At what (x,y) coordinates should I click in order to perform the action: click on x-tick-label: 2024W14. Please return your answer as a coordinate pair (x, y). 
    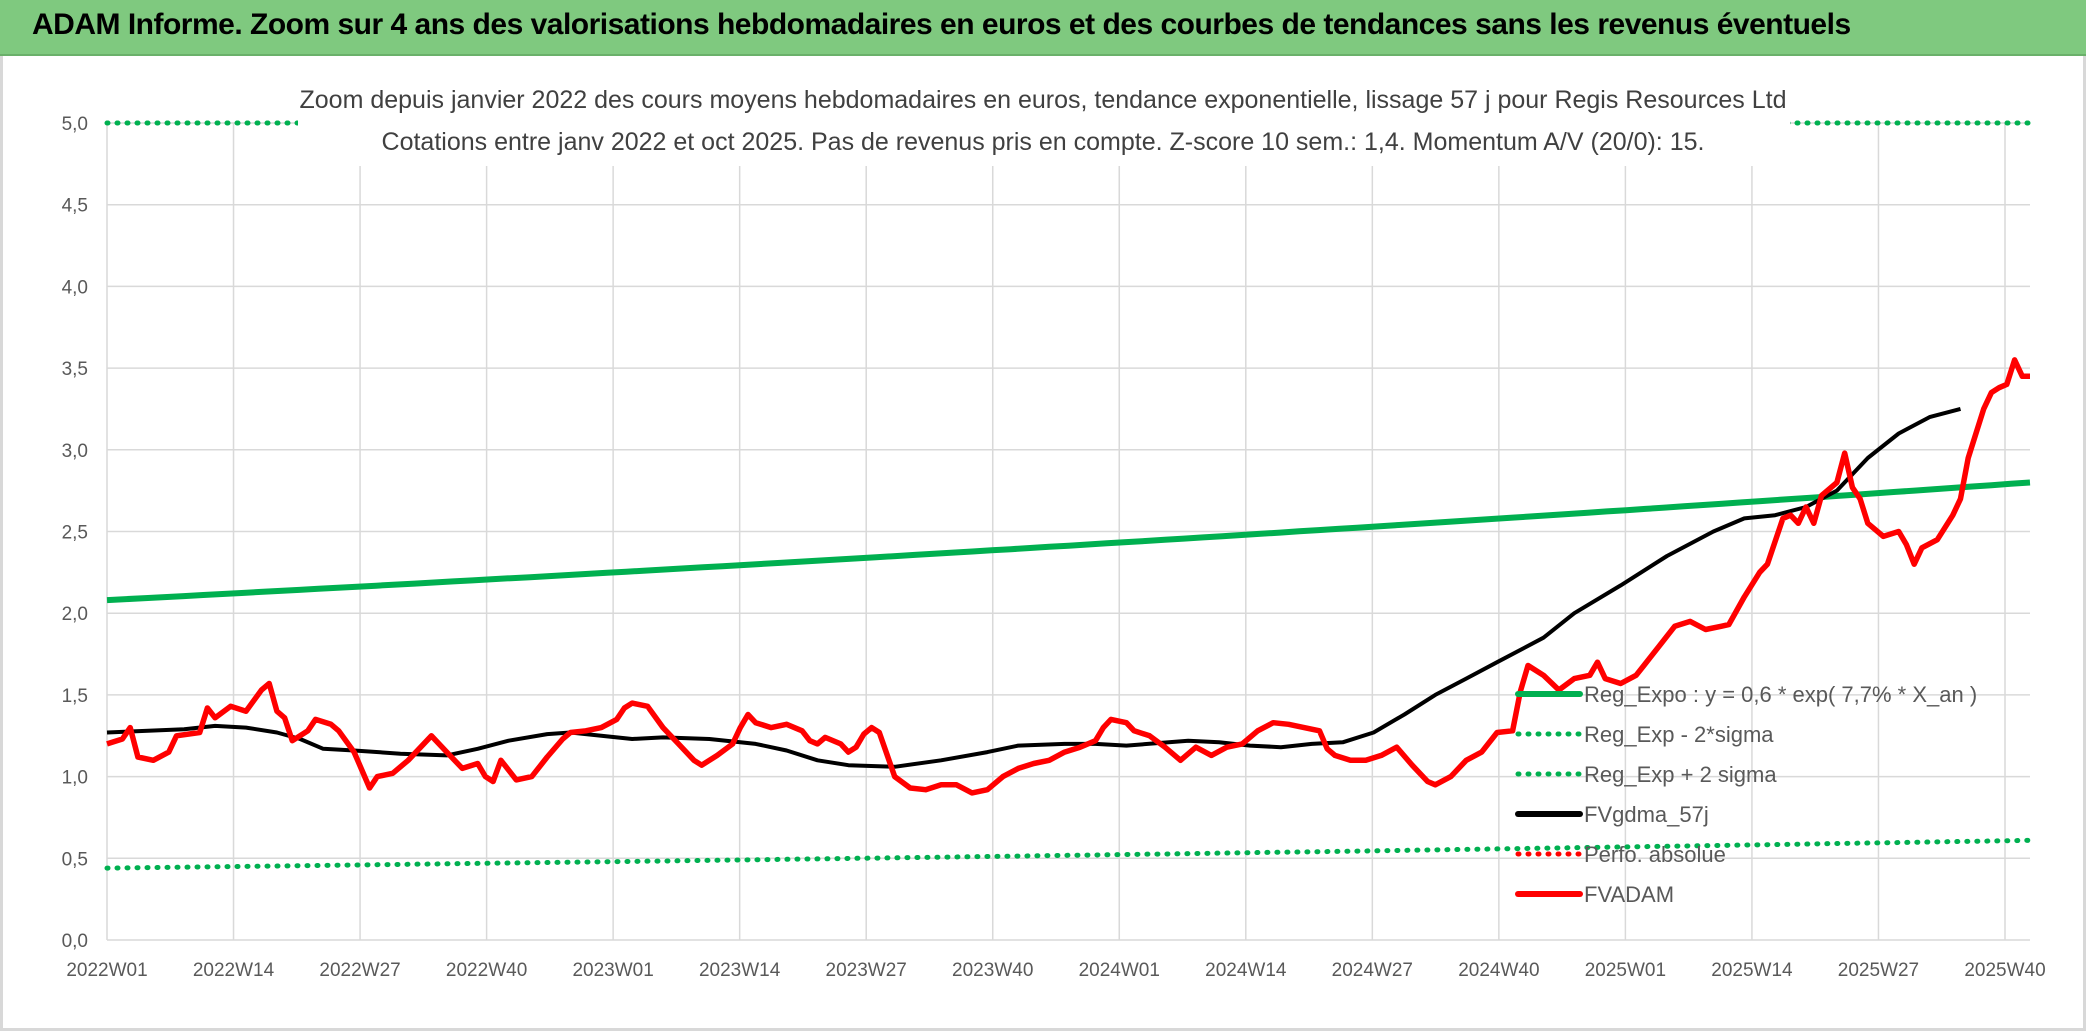
    Looking at the image, I should click on (1246, 970).